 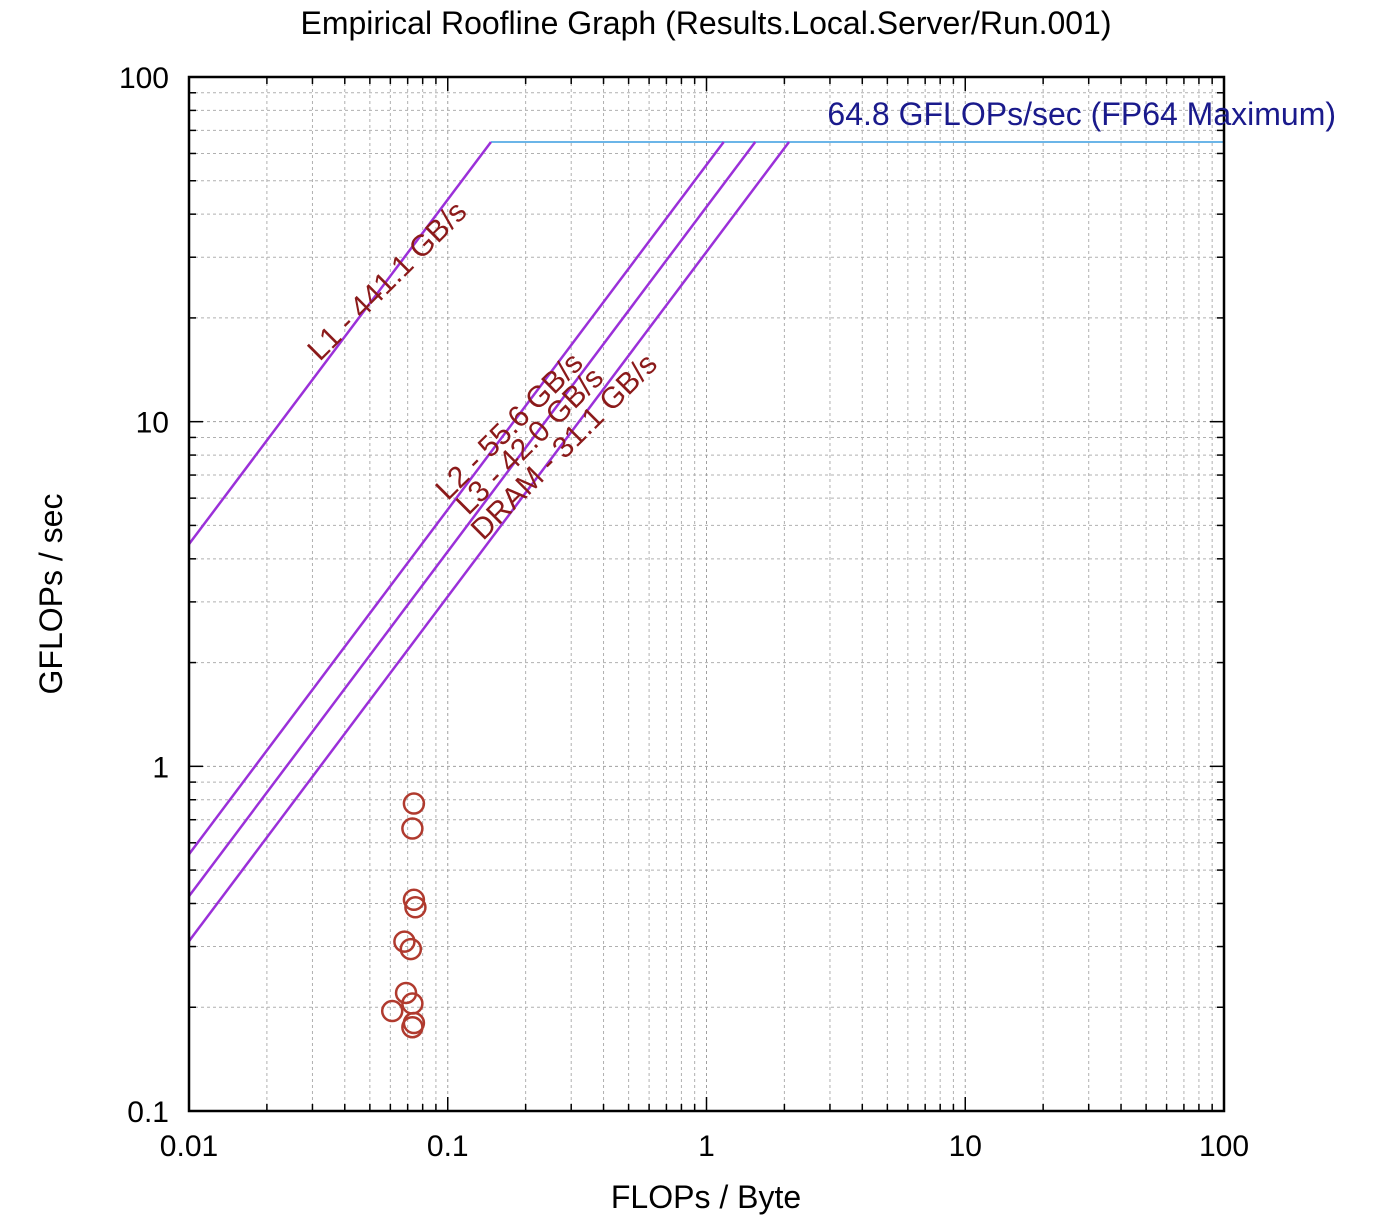 I want to click on x-tick-label: 100, so click(x=1224, y=1146).